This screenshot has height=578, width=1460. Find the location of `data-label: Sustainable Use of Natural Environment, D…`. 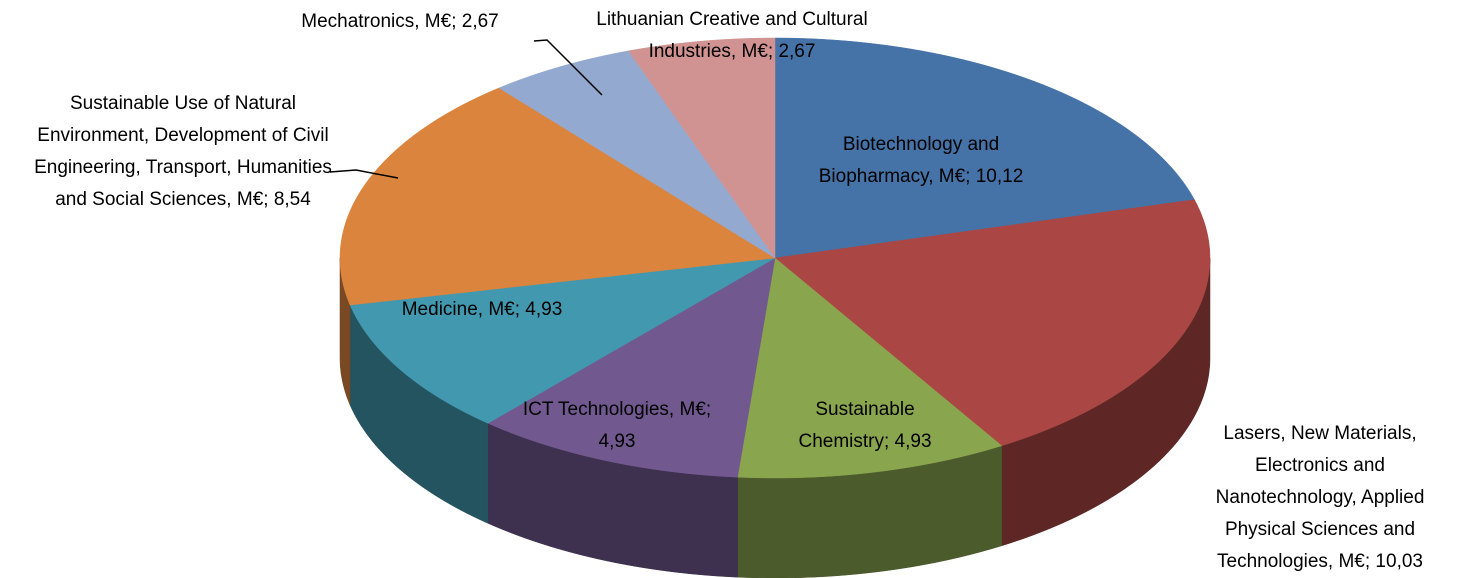

data-label: Sustainable Use of Natural Environment, D… is located at coordinates (183, 151).